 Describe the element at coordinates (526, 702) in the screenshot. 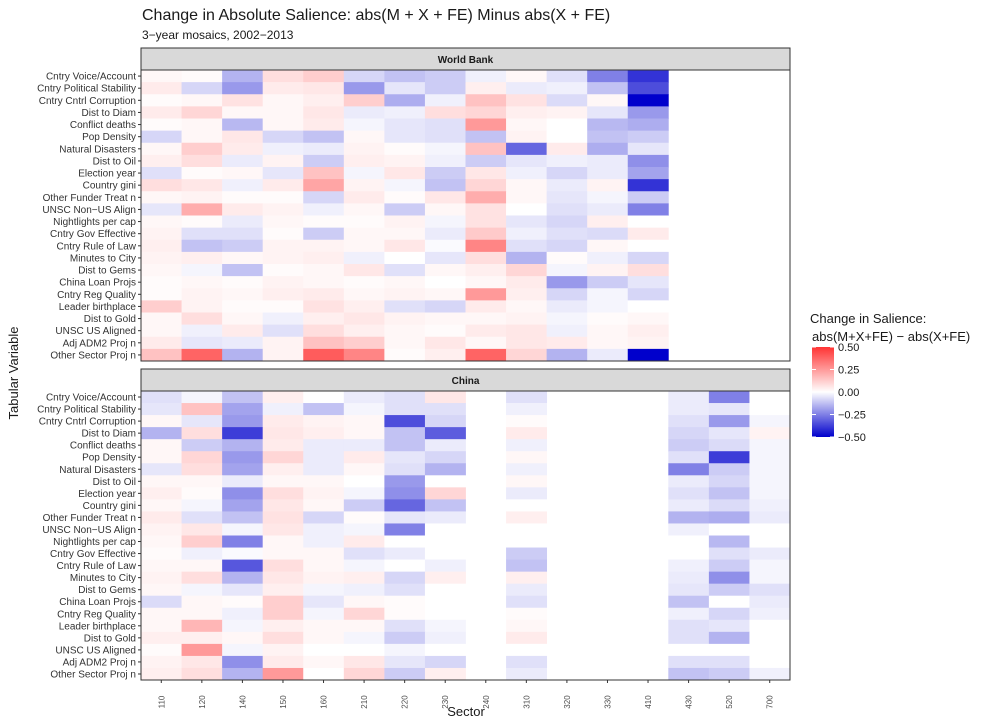

I see `x-tick-label: 310` at that location.